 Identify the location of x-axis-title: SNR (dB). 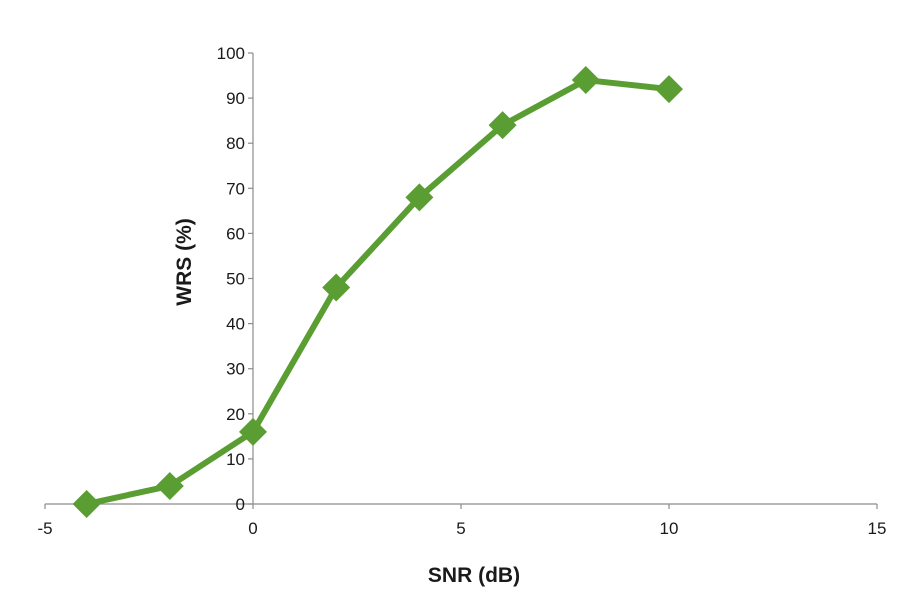
(474, 575).